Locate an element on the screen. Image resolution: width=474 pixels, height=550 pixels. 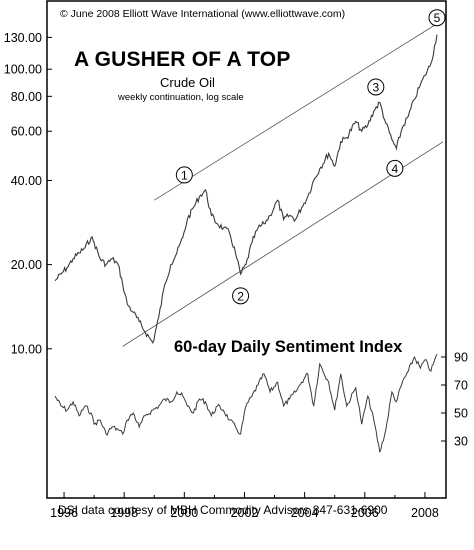
dsi-axis-ticks: 30 50 70 90 is located at coordinates (454, 400).